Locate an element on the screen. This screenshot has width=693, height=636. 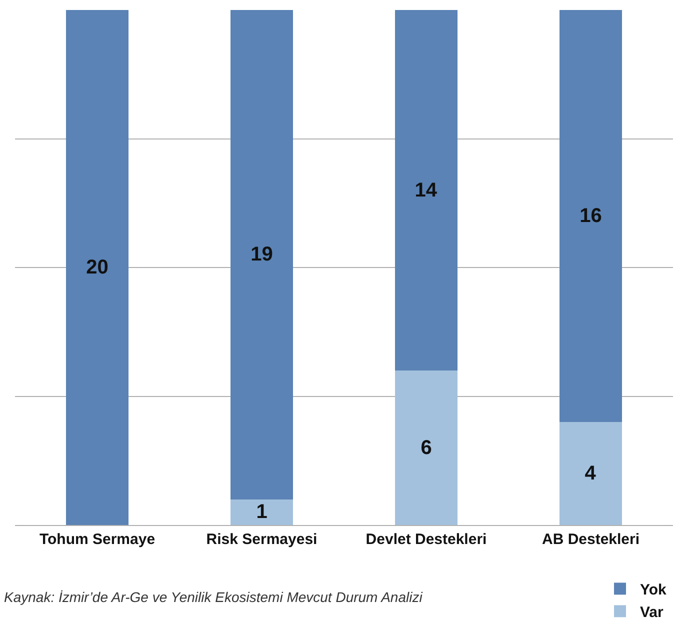
x-tick-label: Risk Sermayesi is located at coordinates (262, 539).